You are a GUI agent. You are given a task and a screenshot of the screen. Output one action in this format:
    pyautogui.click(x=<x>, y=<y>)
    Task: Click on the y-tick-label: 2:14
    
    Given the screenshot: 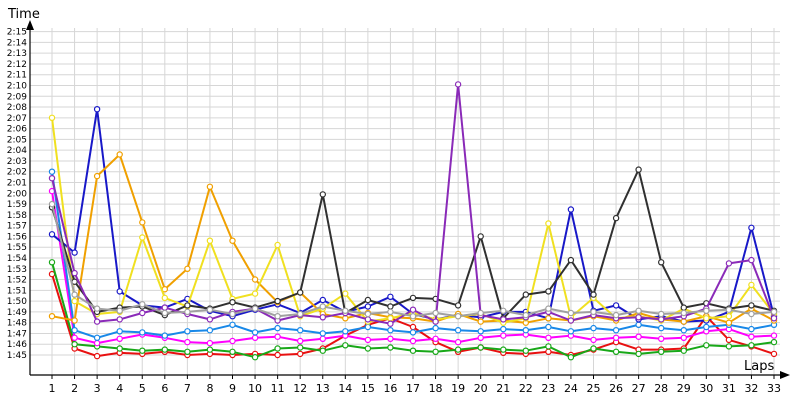 What is the action you would take?
    pyautogui.click(x=17, y=43)
    